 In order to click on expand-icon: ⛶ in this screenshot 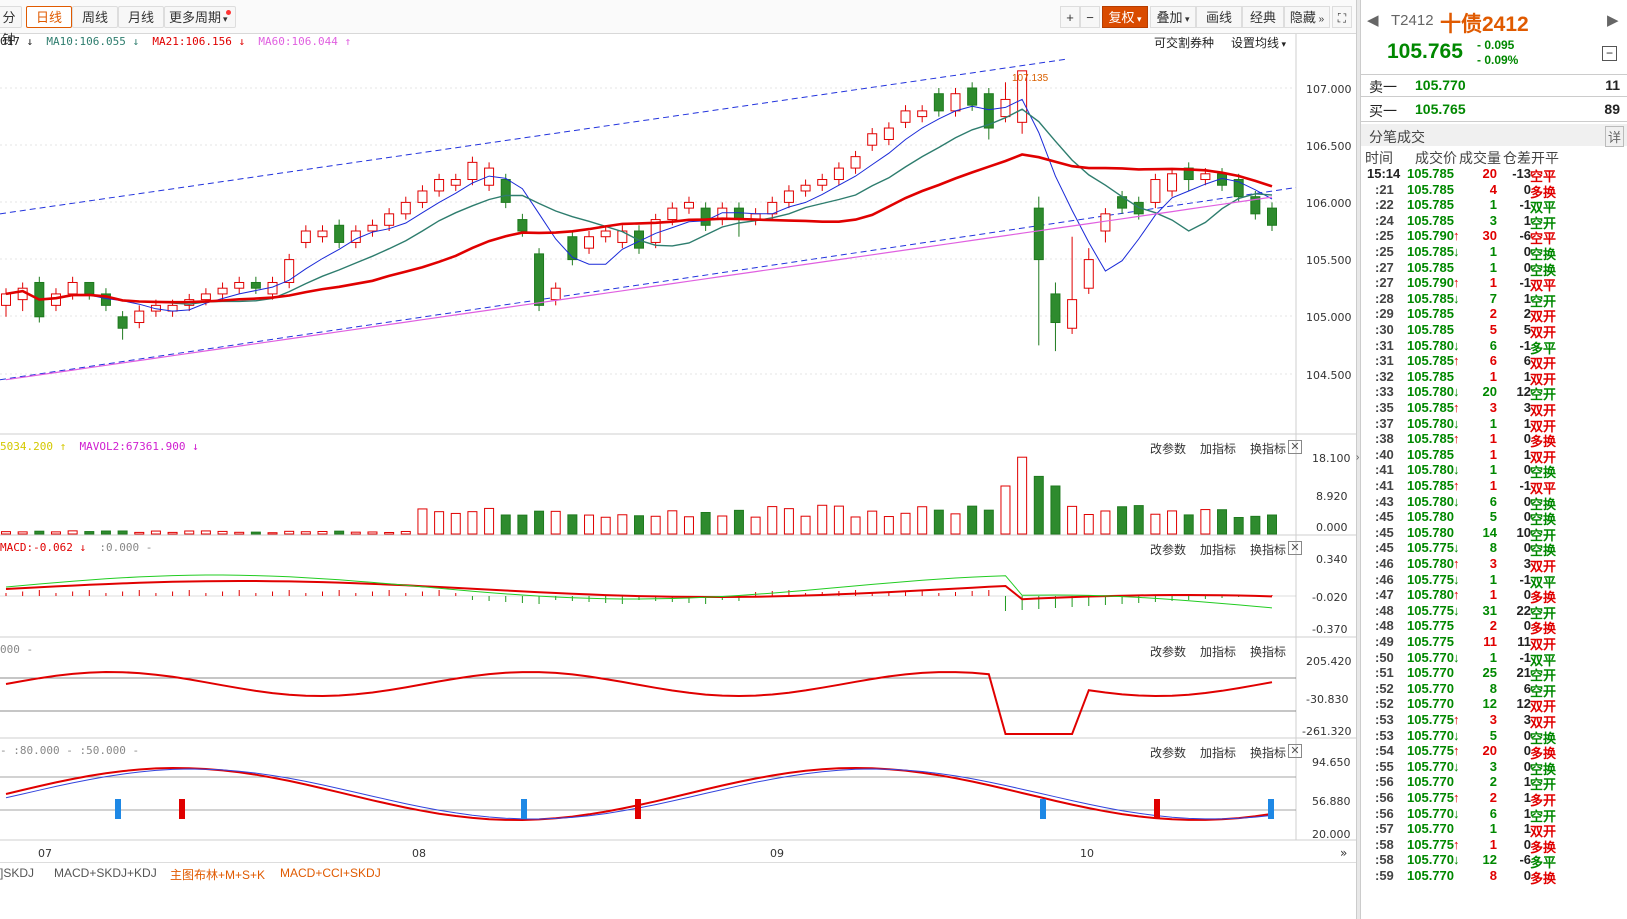, I will do `click(1342, 17)`.